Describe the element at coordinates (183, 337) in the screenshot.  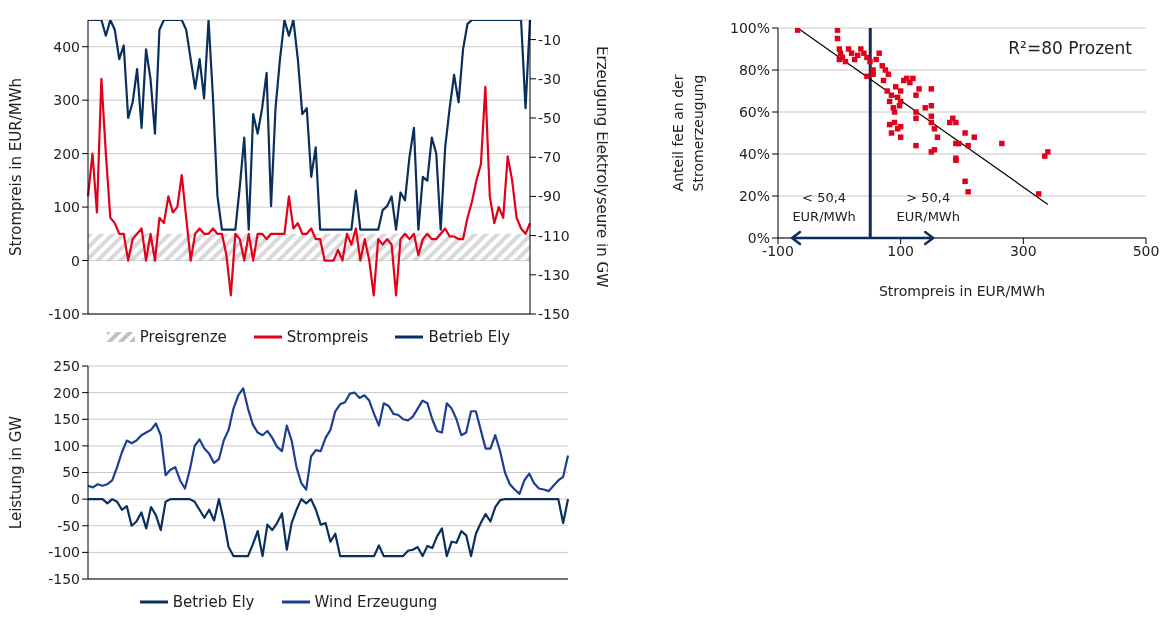
I see `legend-label: Preisgrenze` at that location.